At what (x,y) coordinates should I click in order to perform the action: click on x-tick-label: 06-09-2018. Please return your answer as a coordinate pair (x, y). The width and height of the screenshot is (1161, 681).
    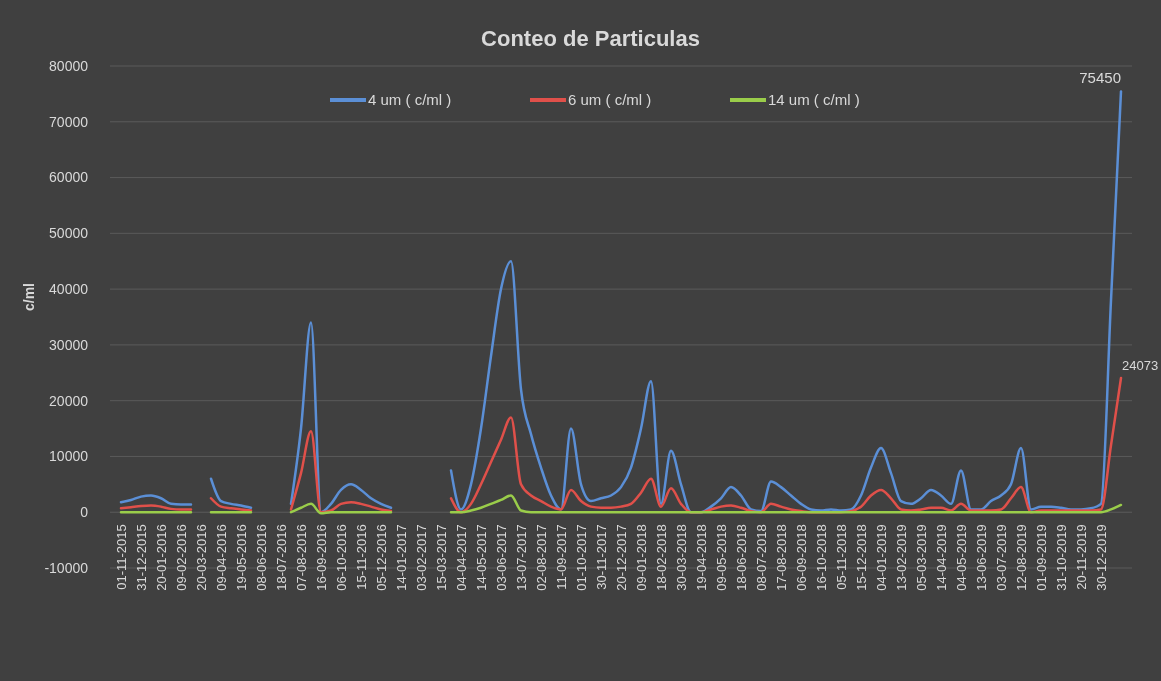
    Looking at the image, I should click on (801, 557).